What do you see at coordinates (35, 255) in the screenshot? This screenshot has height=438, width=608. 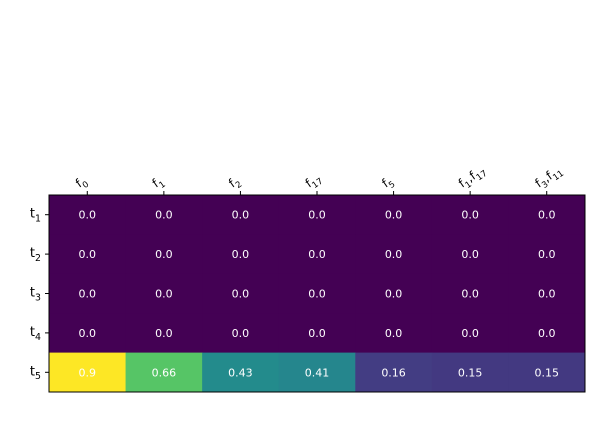 I see `y-tick-label: t2` at bounding box center [35, 255].